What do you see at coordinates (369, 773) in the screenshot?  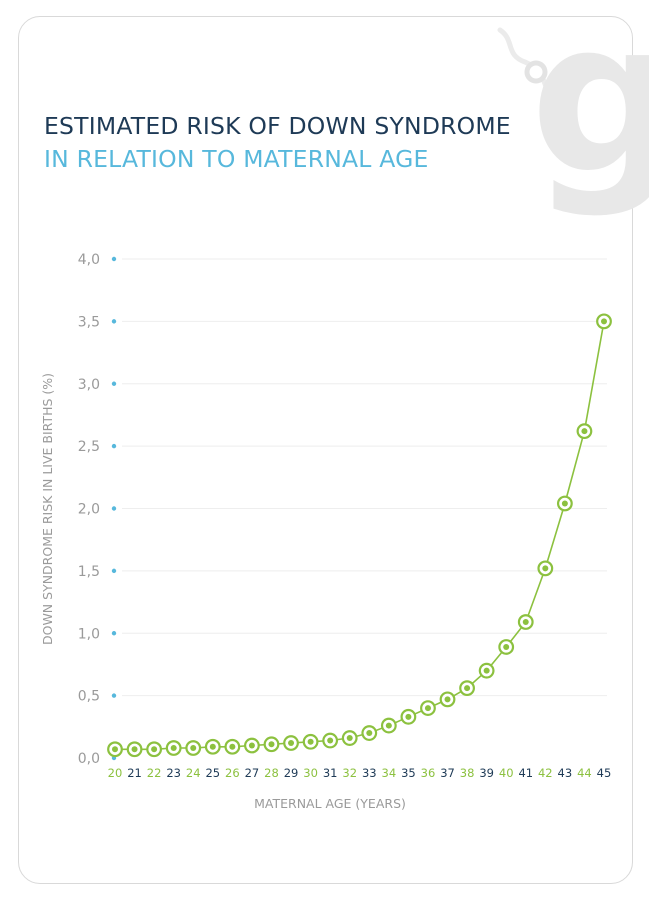 I see `x-tick-label: 33` at bounding box center [369, 773].